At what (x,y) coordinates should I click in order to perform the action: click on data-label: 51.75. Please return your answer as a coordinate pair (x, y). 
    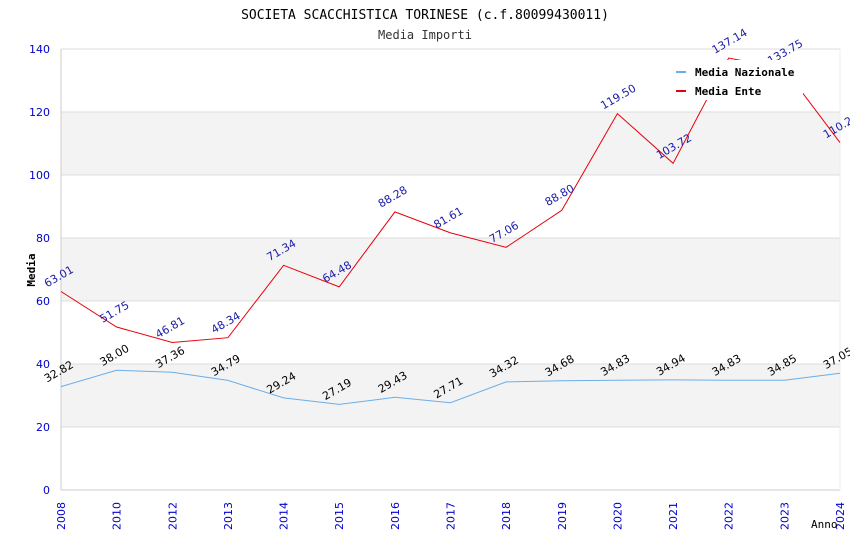
    Looking at the image, I should click on (115, 312).